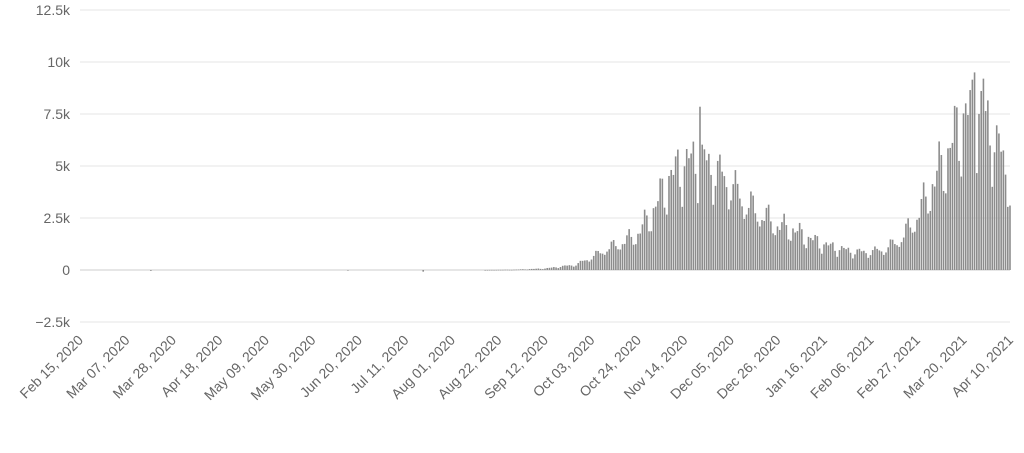  Describe the element at coordinates (53, 10) in the screenshot. I see `y-tick-label-6: 12.5k` at that location.